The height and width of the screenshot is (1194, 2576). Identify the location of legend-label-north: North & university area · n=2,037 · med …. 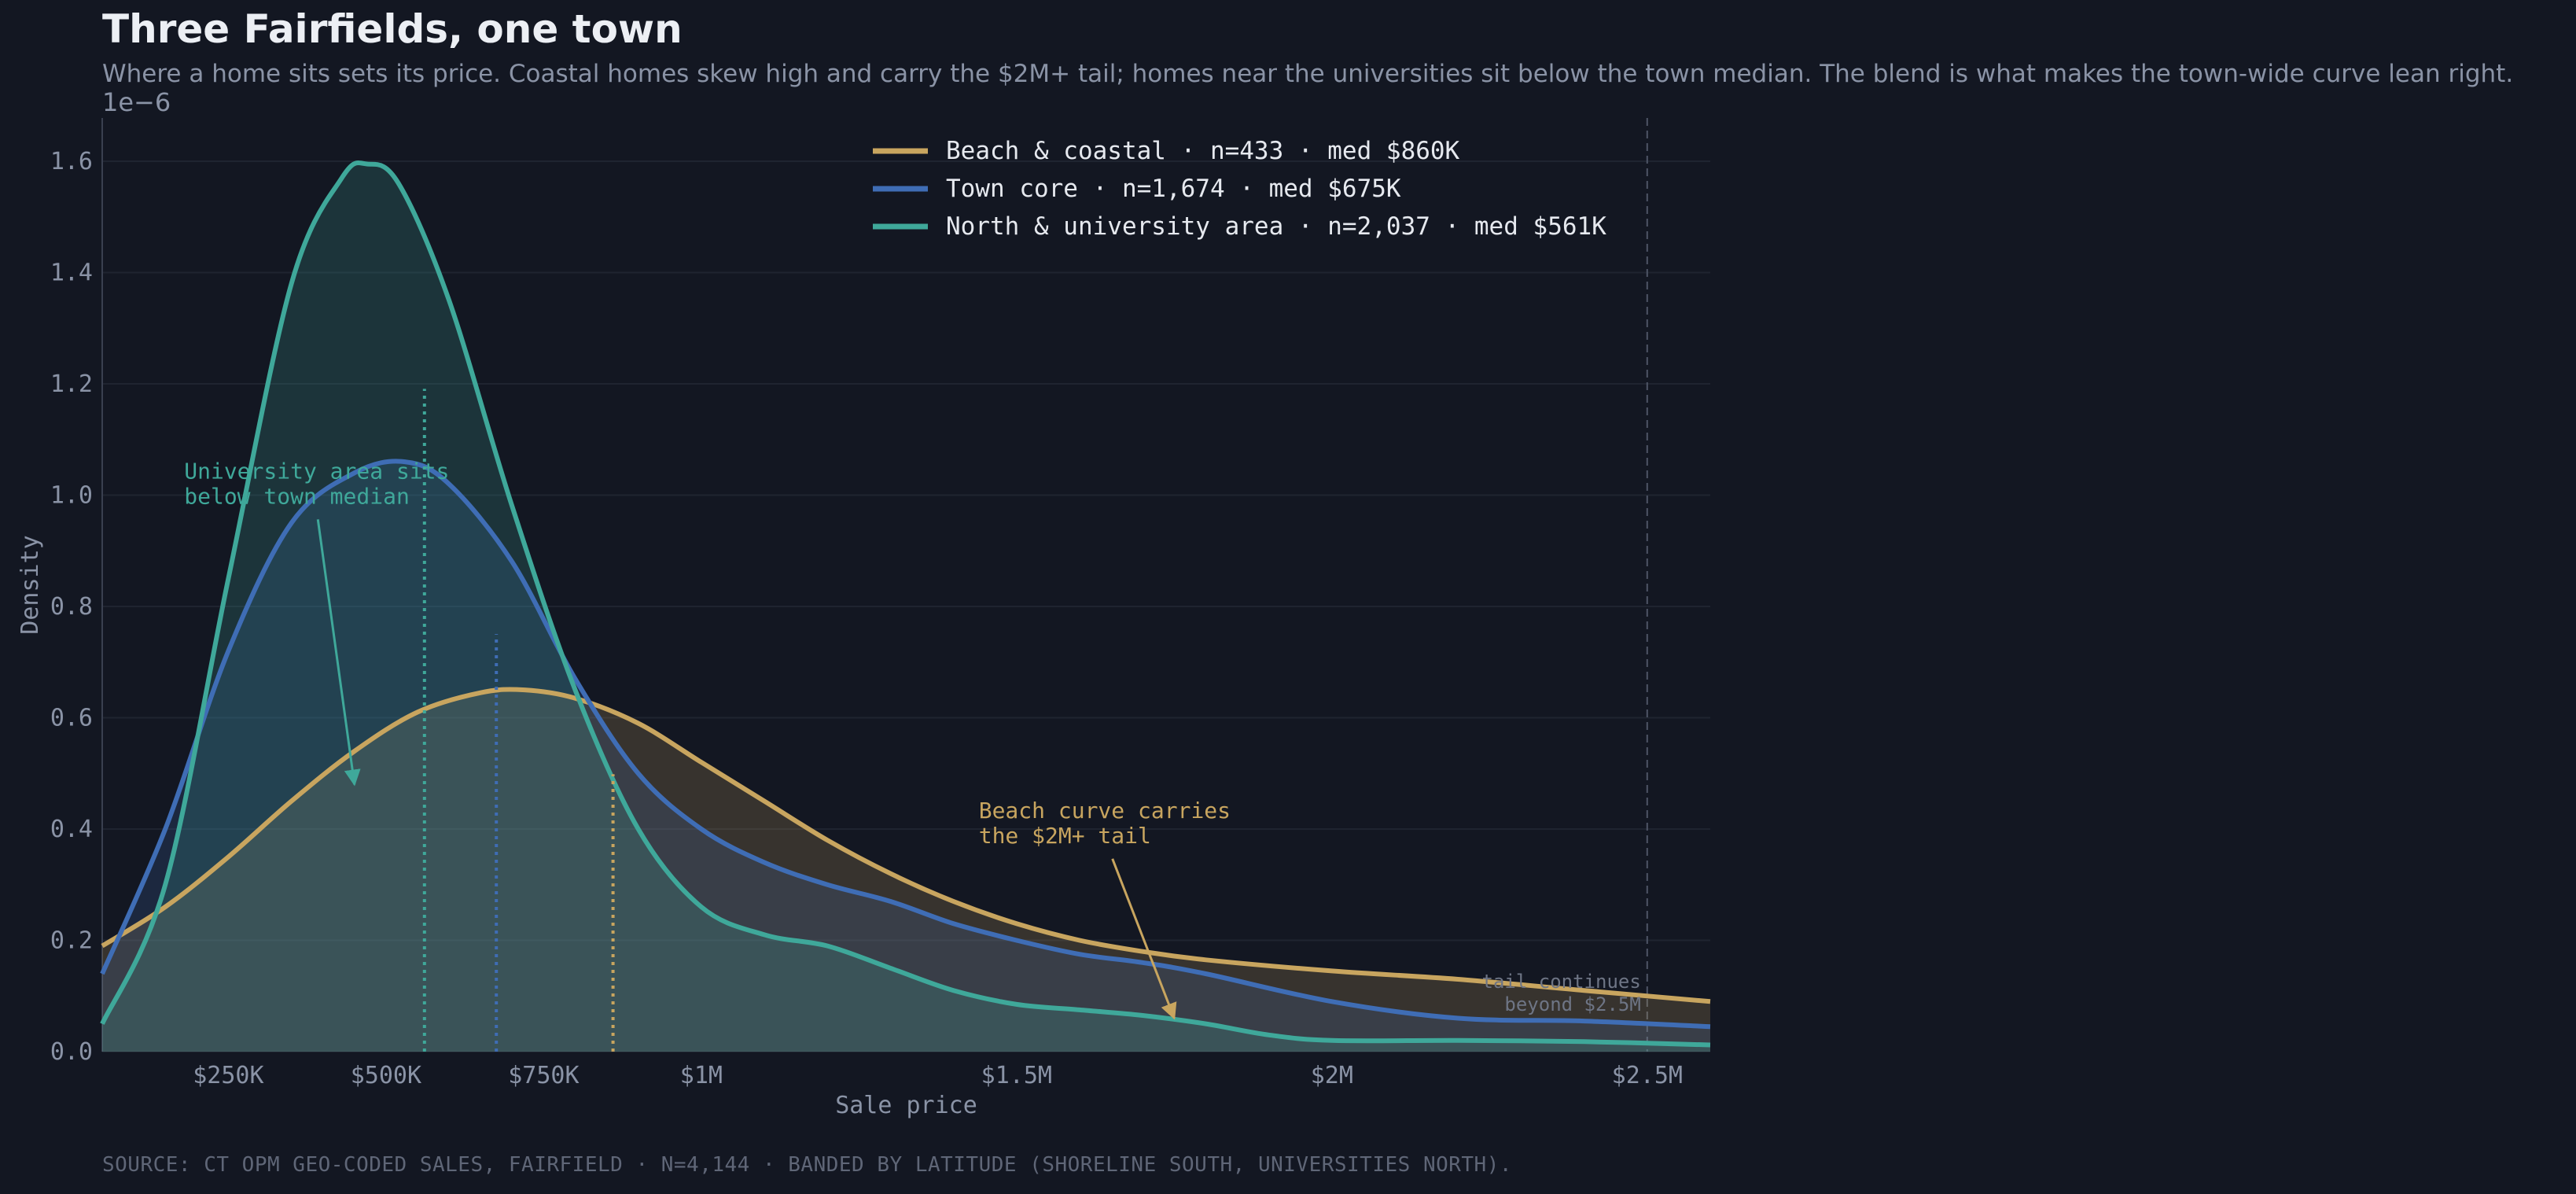
(1276, 226).